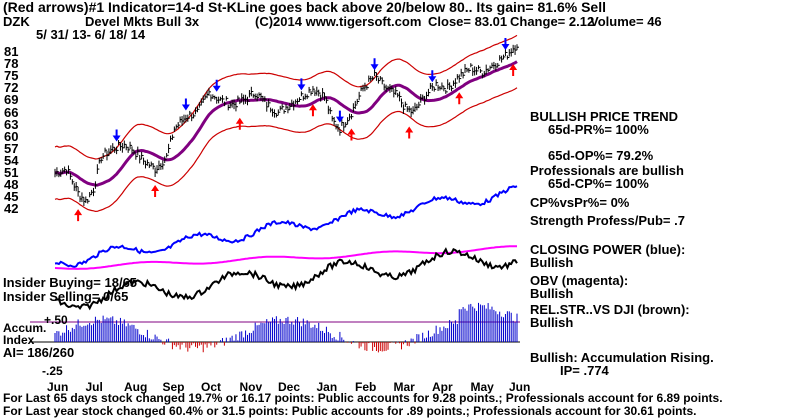  I want to click on x-tick-label: Nov, so click(251, 387).